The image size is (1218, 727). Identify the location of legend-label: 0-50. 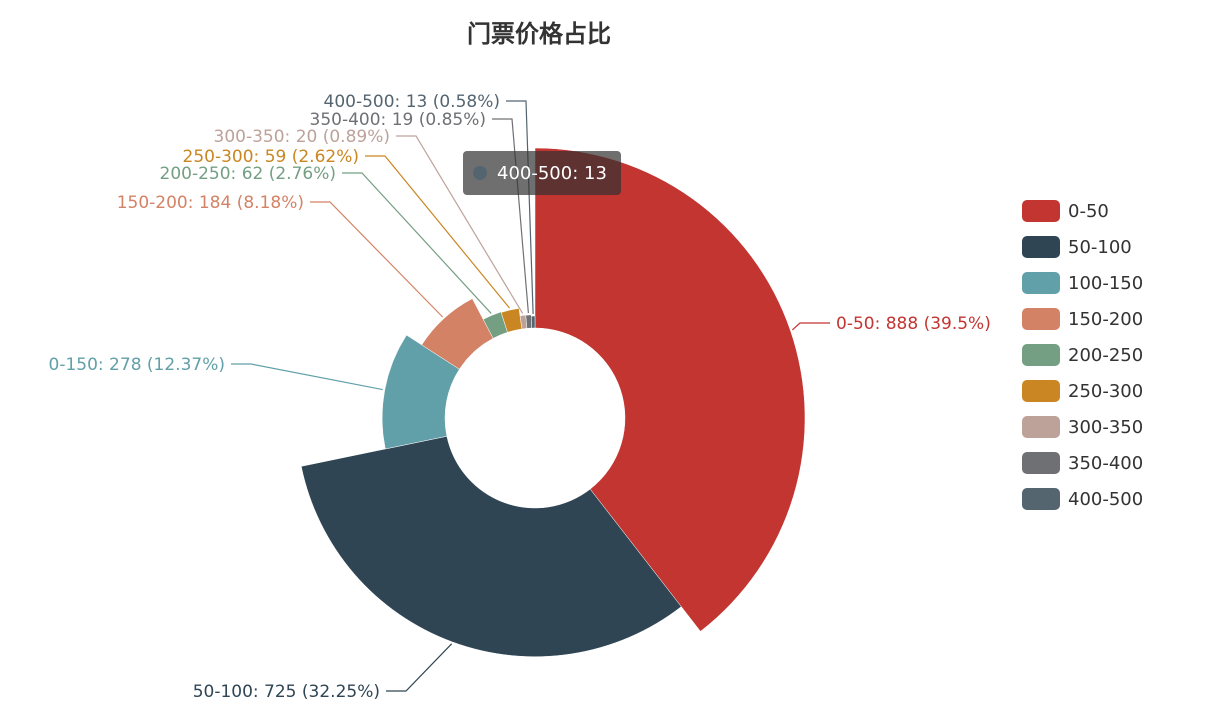
(1088, 211).